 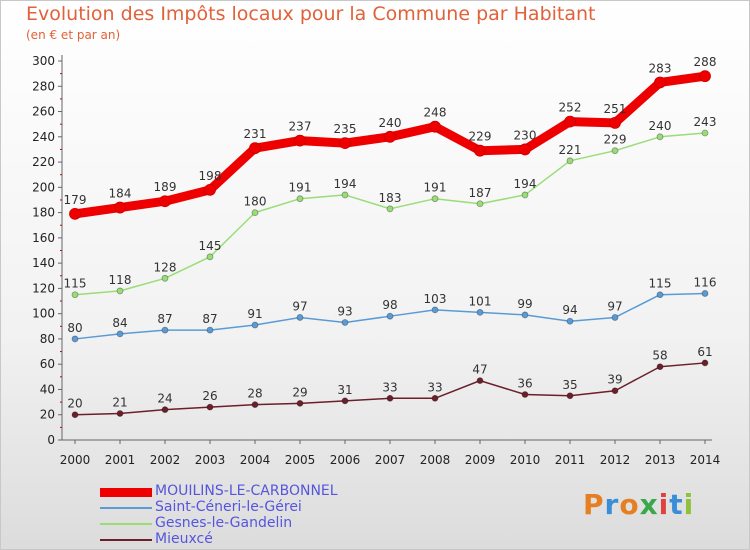 What do you see at coordinates (119, 402) in the screenshot?
I see `data-label: 21` at bounding box center [119, 402].